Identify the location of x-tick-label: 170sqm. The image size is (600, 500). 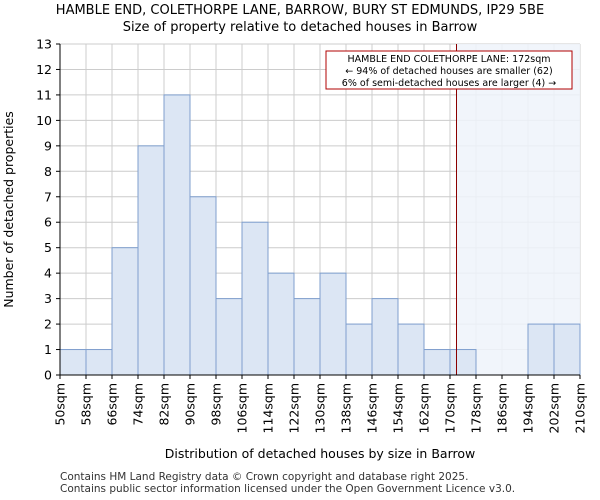
(450, 408).